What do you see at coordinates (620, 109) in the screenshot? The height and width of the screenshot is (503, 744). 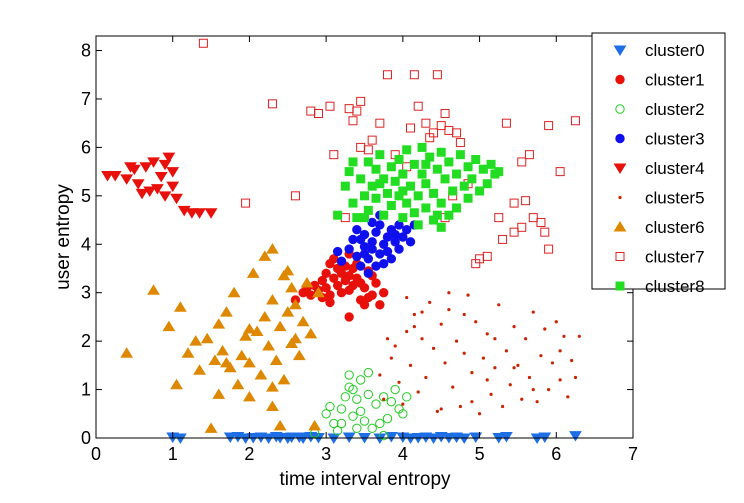 I see `legend-marker-cluster2` at bounding box center [620, 109].